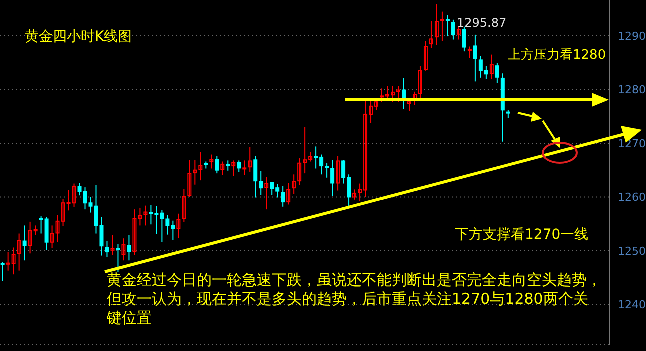 Image resolution: width=646 pixels, height=351 pixels. Describe the element at coordinates (632, 251) in the screenshot. I see `y-tick-label: 1250` at that location.